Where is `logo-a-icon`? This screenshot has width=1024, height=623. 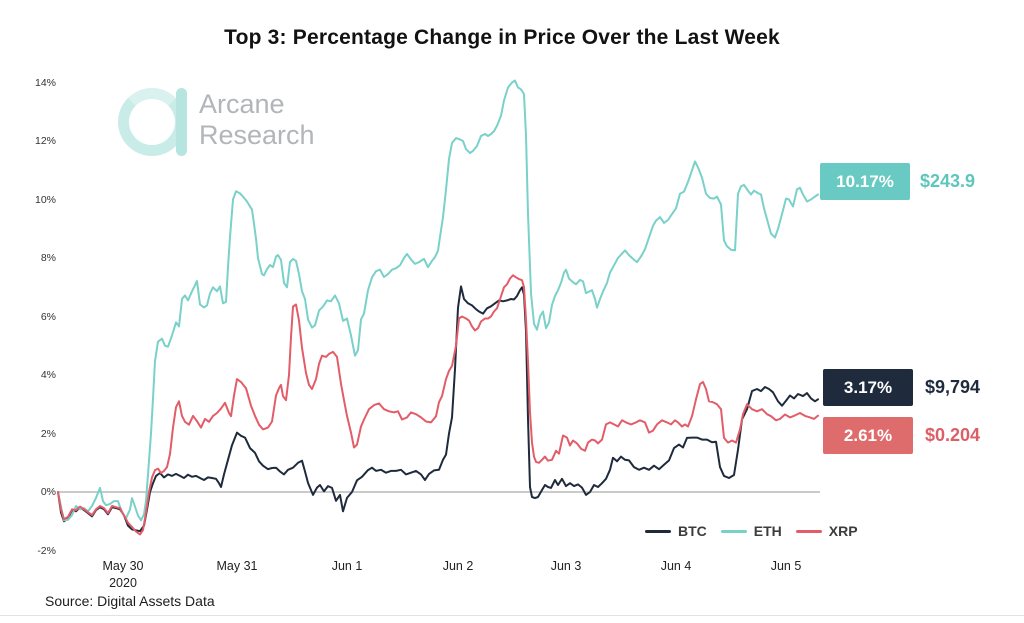 logo-a-icon is located at coordinates (153, 122).